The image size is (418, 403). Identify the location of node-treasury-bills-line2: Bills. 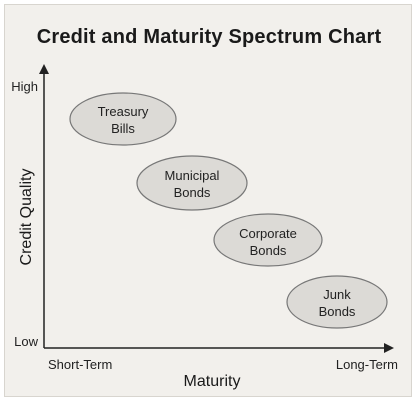
(123, 128).